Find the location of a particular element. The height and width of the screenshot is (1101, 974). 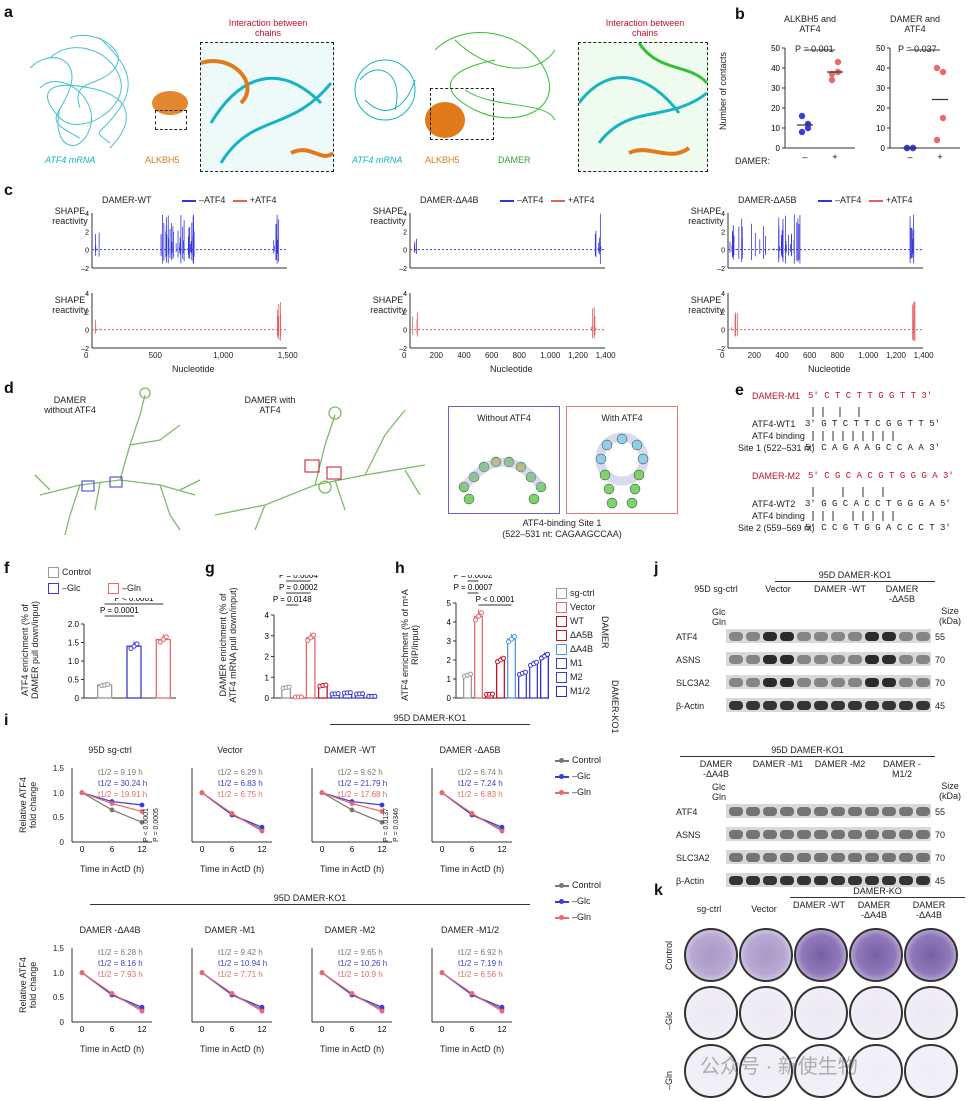

legend-label: –Gln is located at coordinates (582, 792).